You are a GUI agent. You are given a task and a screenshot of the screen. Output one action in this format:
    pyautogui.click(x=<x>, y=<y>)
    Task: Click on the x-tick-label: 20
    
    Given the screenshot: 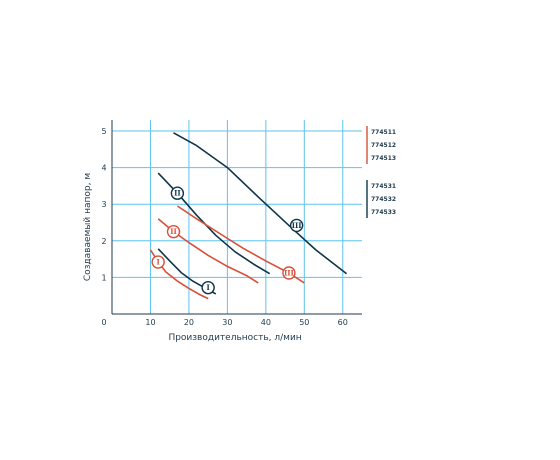 What is the action you would take?
    pyautogui.click(x=189, y=322)
    